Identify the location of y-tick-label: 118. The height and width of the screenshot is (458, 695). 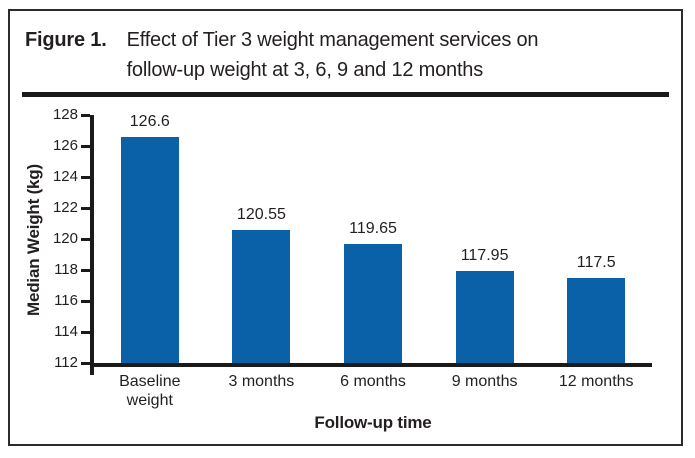
(66, 269).